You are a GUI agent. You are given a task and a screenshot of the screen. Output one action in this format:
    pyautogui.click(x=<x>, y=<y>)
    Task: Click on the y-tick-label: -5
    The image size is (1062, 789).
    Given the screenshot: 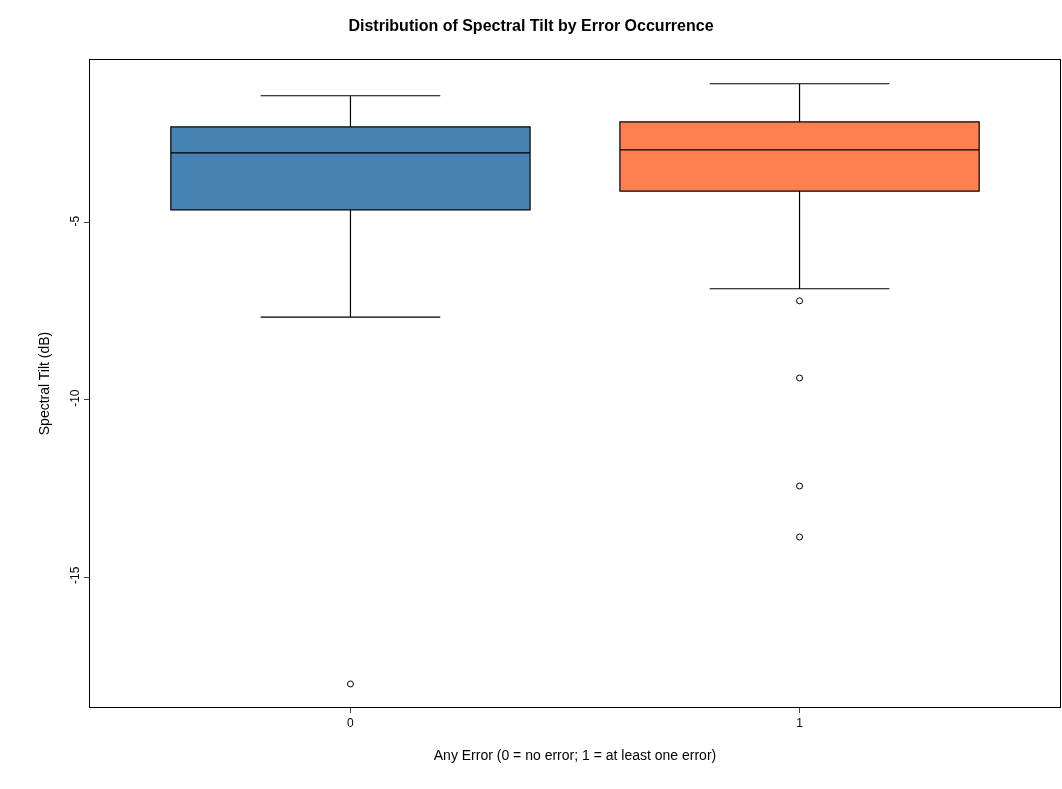 What is the action you would take?
    pyautogui.click(x=75, y=221)
    